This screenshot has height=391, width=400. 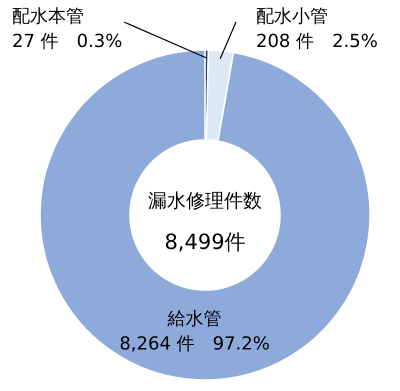 What do you see at coordinates (292, 16) in the screenshot?
I see `slice-label: 配水小管` at bounding box center [292, 16].